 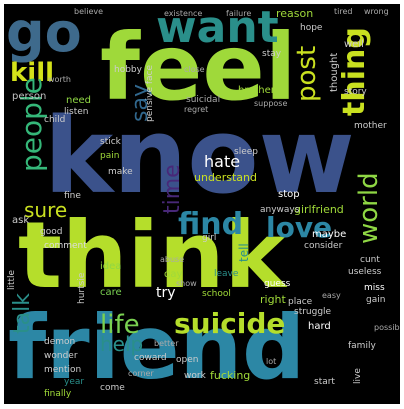 What do you see at coordinates (128, 70) in the screenshot?
I see `word-hobby: hobby` at bounding box center [128, 70].